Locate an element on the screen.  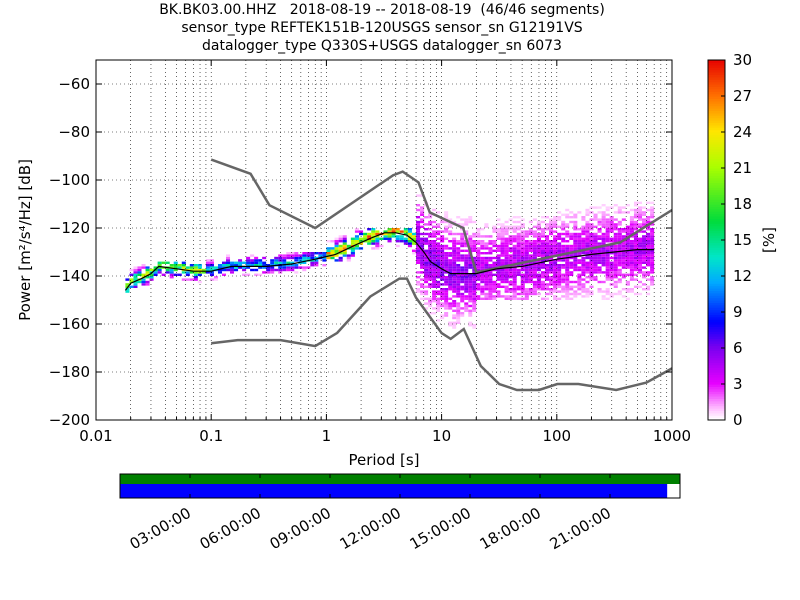
segment-coverage-bar is located at coordinates (394, 491).